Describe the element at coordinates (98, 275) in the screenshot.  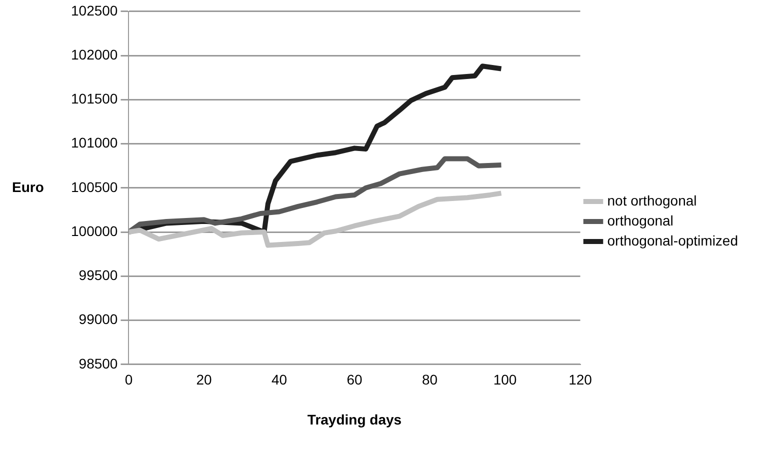
I see `y-tick-label: 99500` at that location.